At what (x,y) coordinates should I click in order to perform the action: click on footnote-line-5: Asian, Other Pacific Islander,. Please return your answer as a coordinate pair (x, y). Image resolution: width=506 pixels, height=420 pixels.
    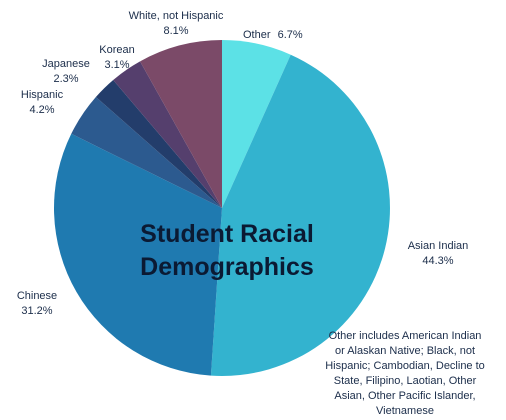
    Looking at the image, I should click on (404, 396).